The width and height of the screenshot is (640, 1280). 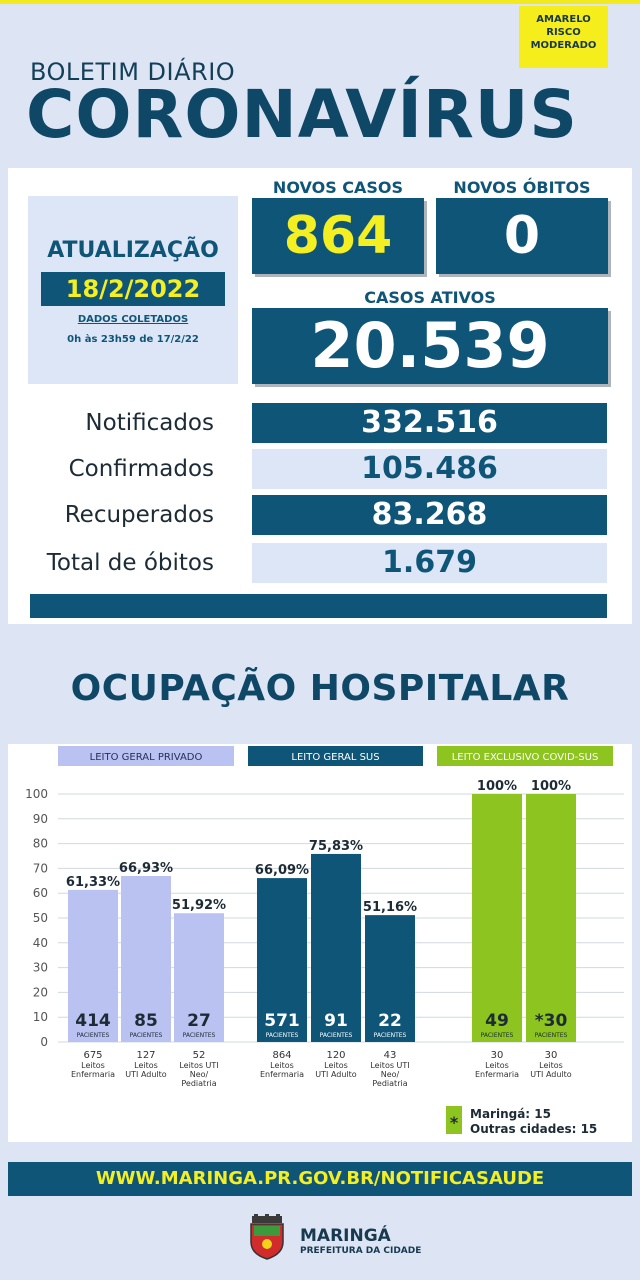 What do you see at coordinates (302, 114) in the screenshot?
I see `page-title: CORONAVÍRUS` at bounding box center [302, 114].